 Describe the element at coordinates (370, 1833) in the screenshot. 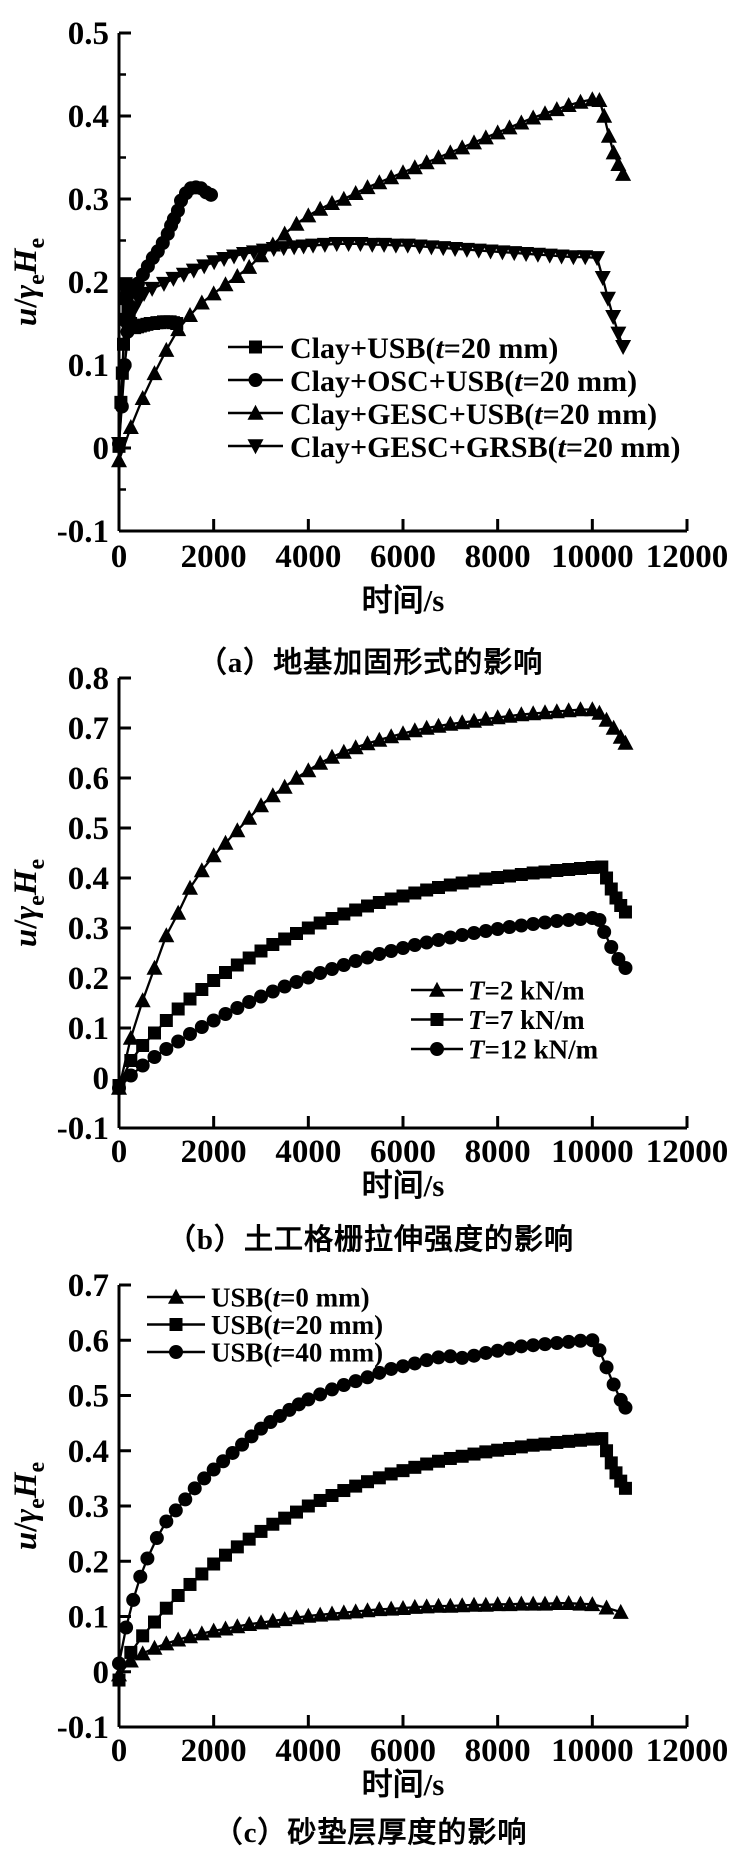

I see `caption-panel-c: （c）砂垫层厚度的影响` at that location.